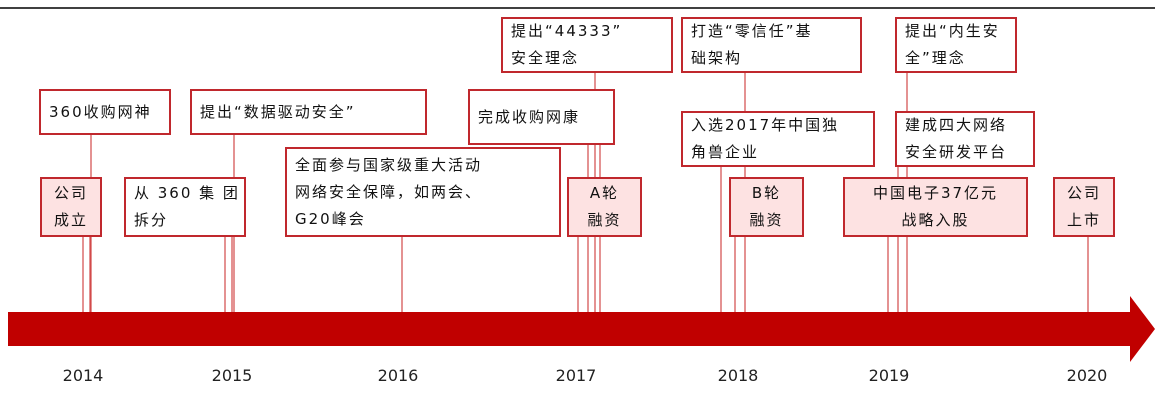 The width and height of the screenshot is (1155, 400). Describe the element at coordinates (587, 45) in the screenshot. I see `event-box: 提出“44333” 安全理念` at that location.